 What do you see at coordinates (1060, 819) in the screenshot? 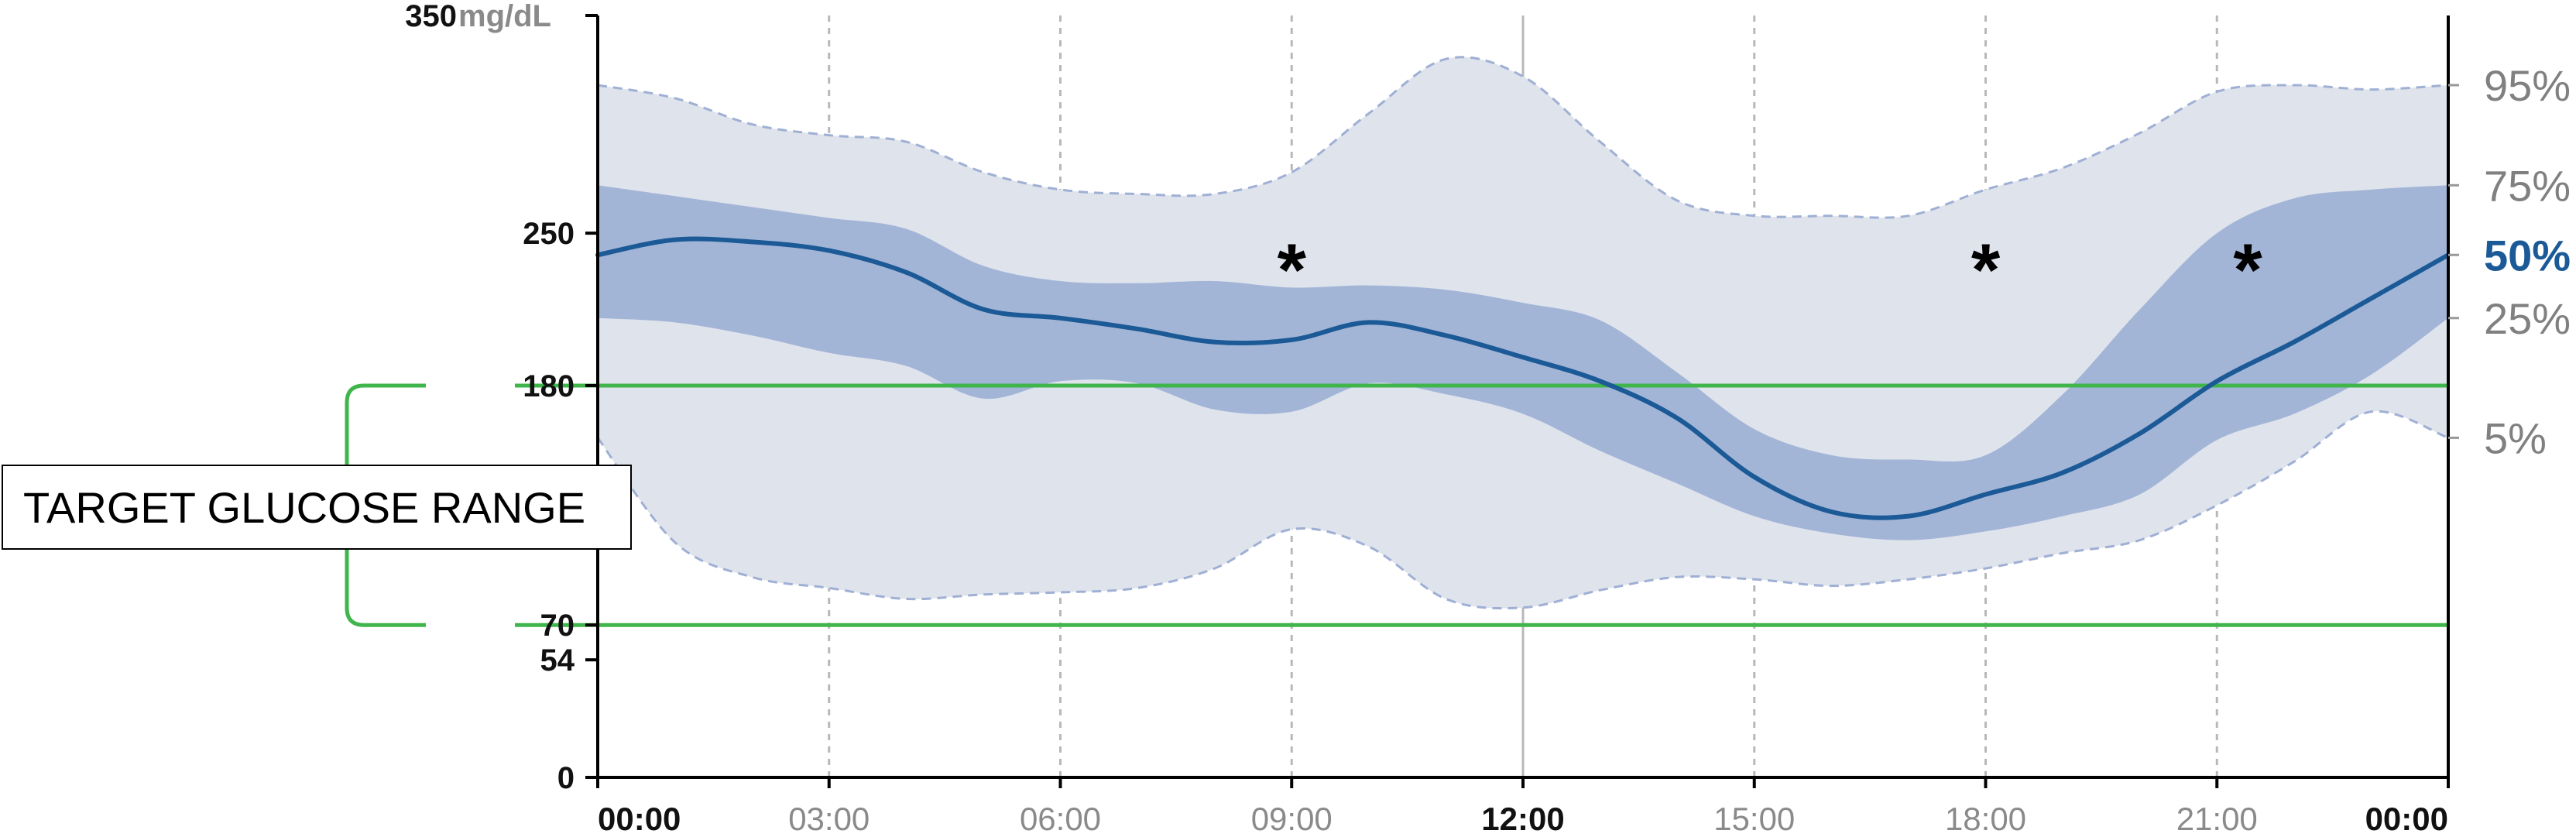
I see `x-tick-label-2: 06:00` at bounding box center [1060, 819].